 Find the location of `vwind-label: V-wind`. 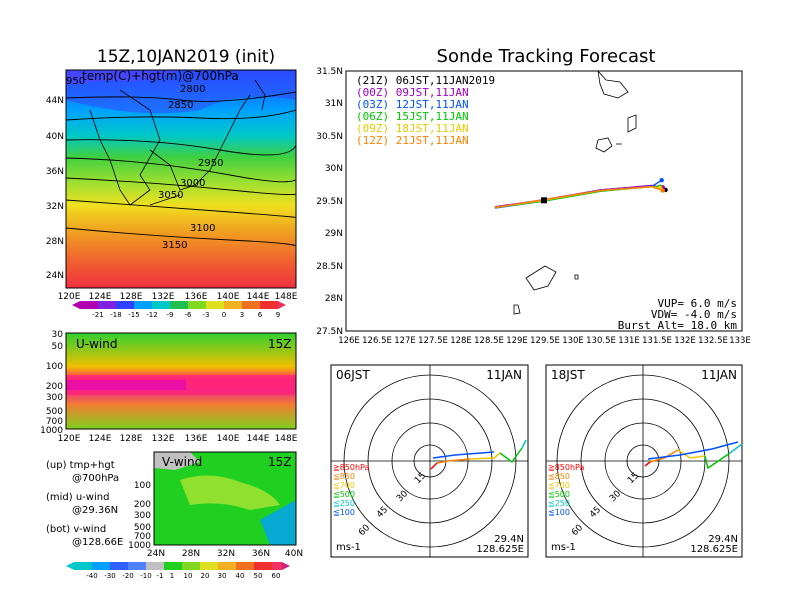

vwind-label: V-wind is located at coordinates (182, 462).